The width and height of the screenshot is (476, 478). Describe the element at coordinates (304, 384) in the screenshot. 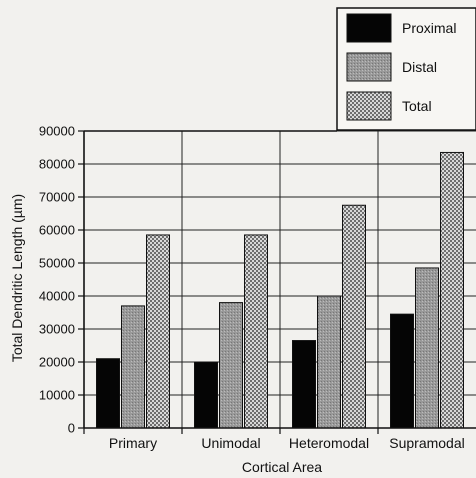

I see `bar-proximal-heteromodal` at that location.